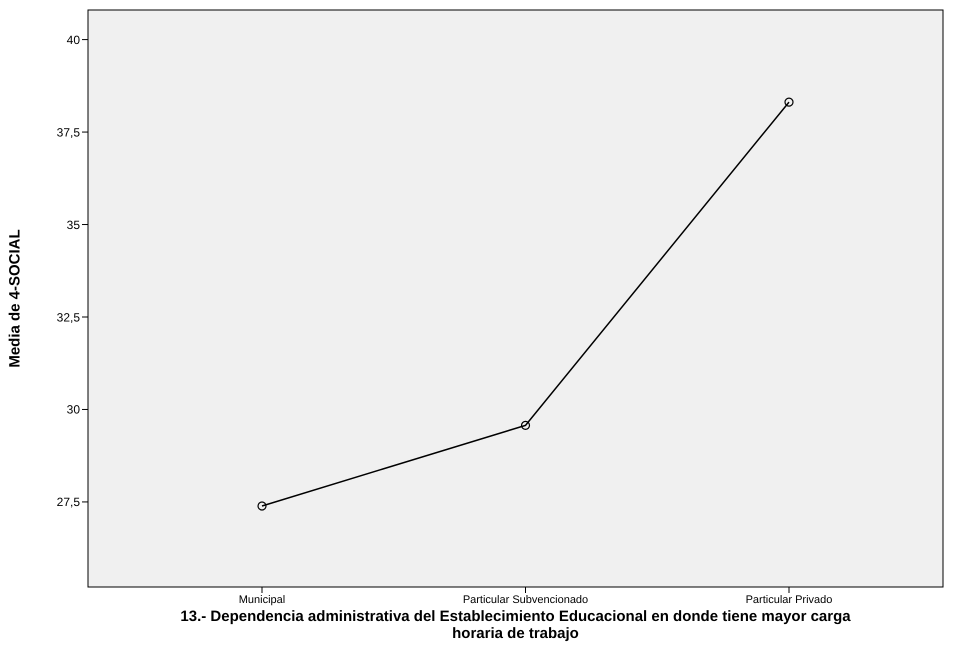 The width and height of the screenshot is (957, 664). Describe the element at coordinates (789, 600) in the screenshot. I see `x-tick-label: Particular Privado` at that location.